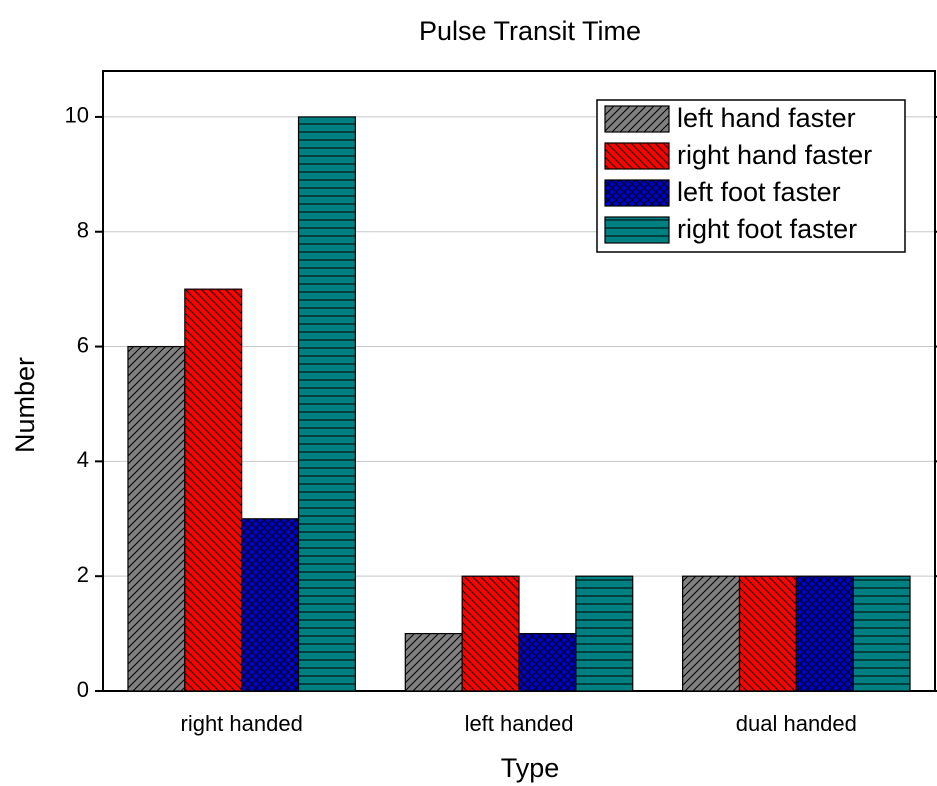  Describe the element at coordinates (530, 768) in the screenshot. I see `x-axis-label: Type` at that location.